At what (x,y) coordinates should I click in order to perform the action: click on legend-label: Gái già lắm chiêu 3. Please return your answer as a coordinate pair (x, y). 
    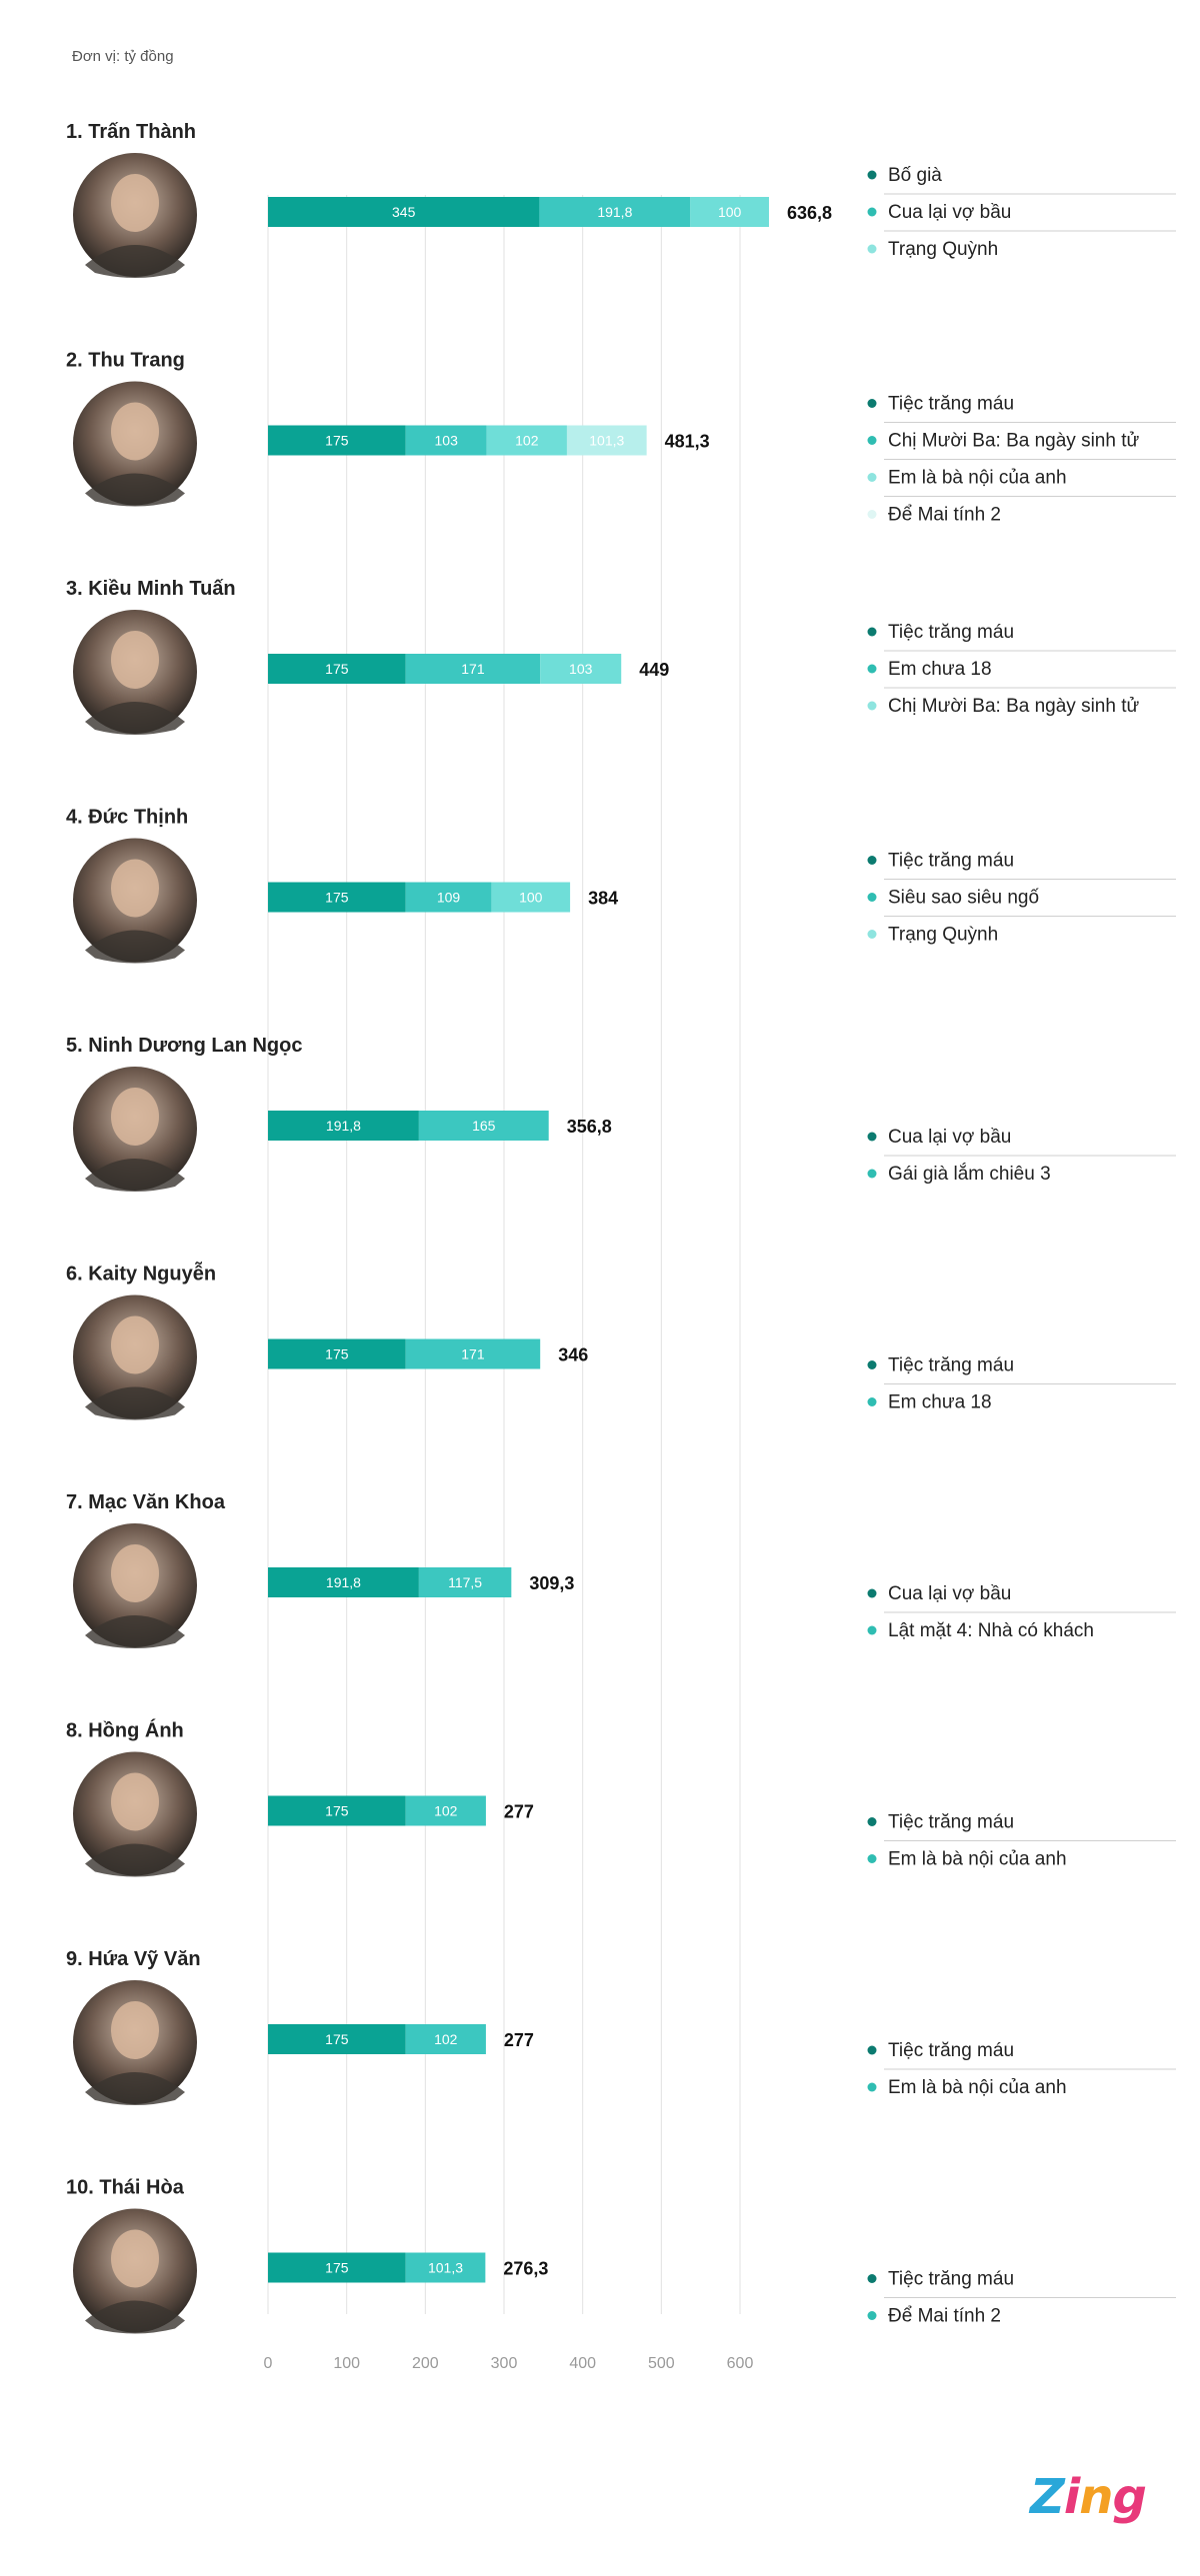
    Looking at the image, I should click on (969, 1174).